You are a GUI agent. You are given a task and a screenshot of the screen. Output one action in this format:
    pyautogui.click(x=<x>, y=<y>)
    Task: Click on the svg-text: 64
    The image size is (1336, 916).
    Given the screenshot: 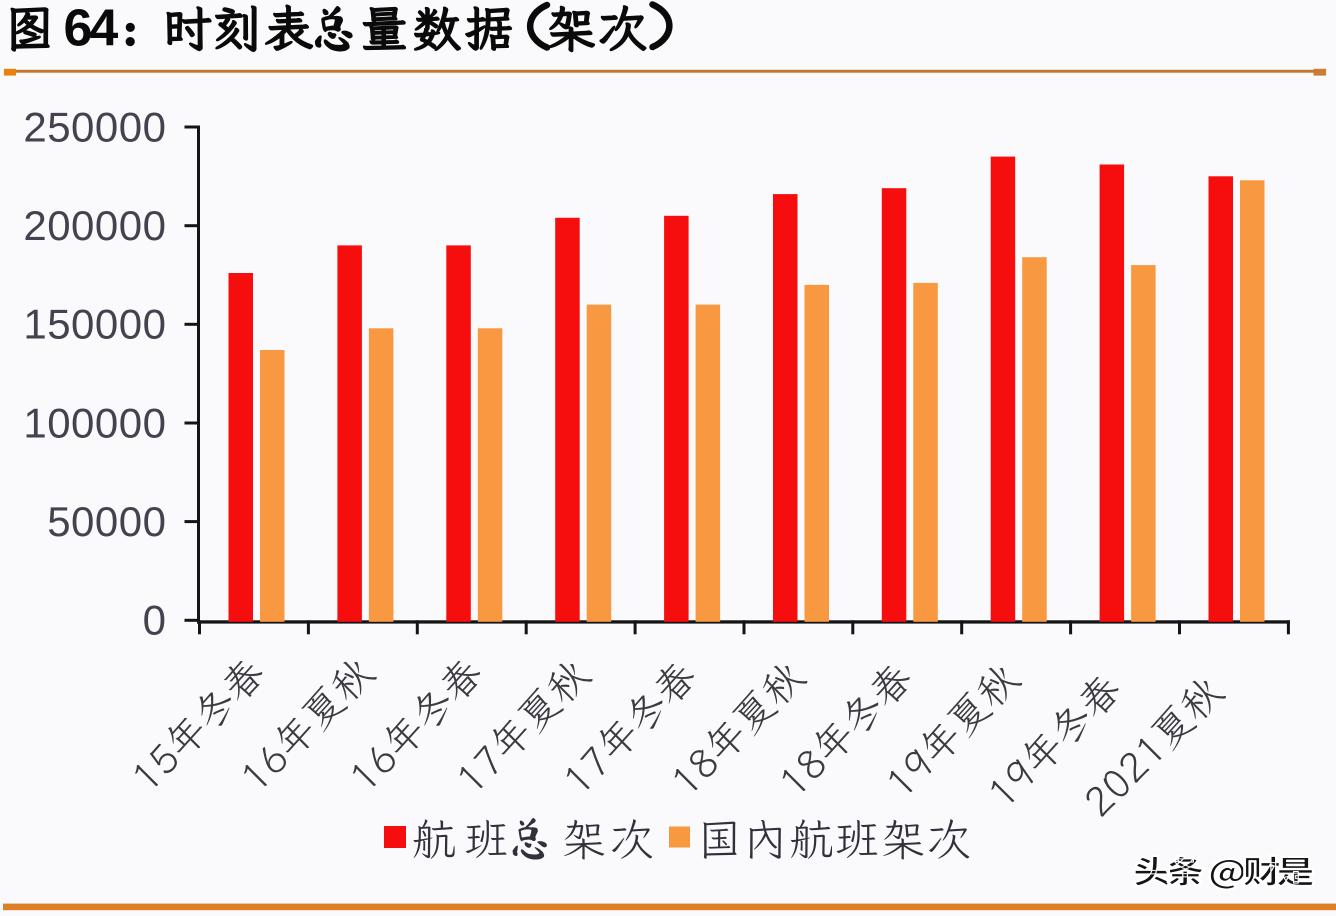 What is the action you would take?
    pyautogui.click(x=91, y=29)
    